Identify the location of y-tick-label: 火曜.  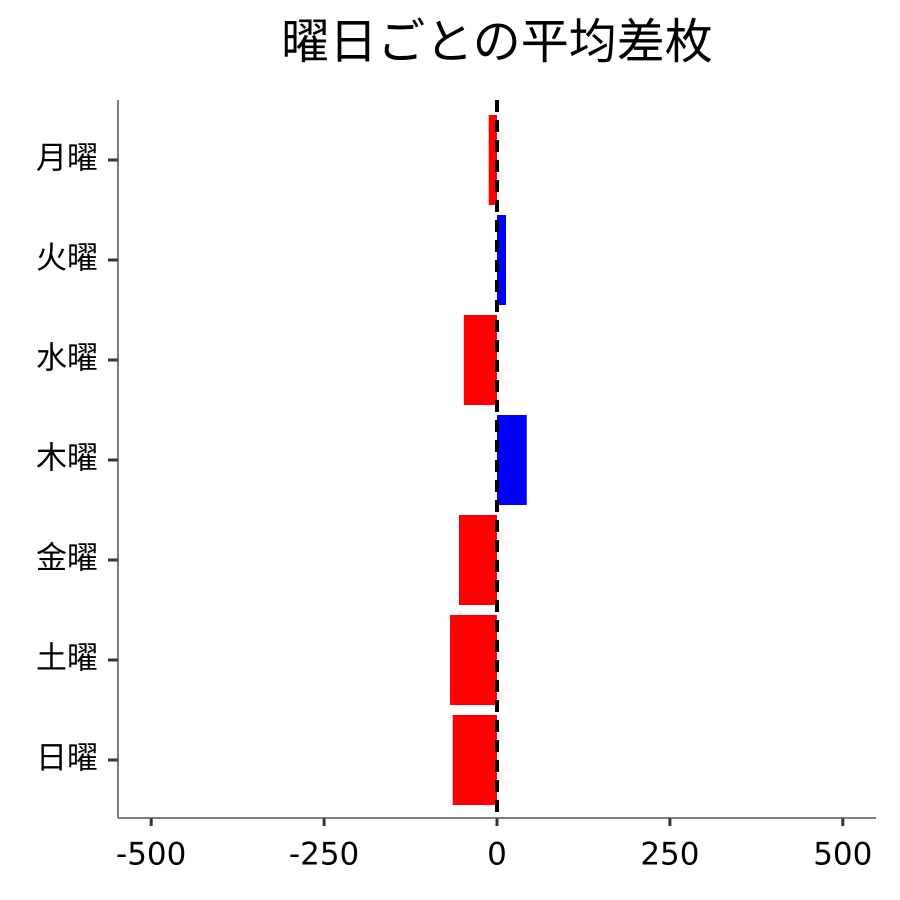
(67, 259).